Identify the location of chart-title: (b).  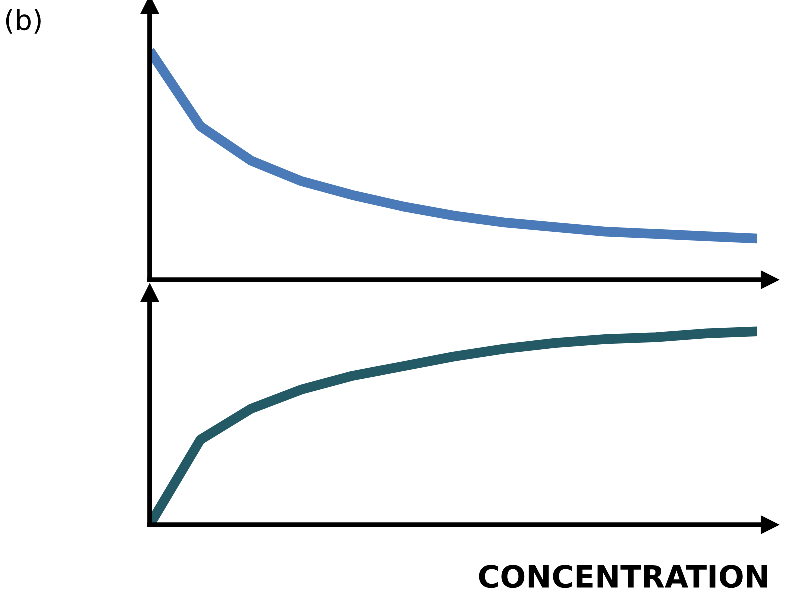
(23, 21).